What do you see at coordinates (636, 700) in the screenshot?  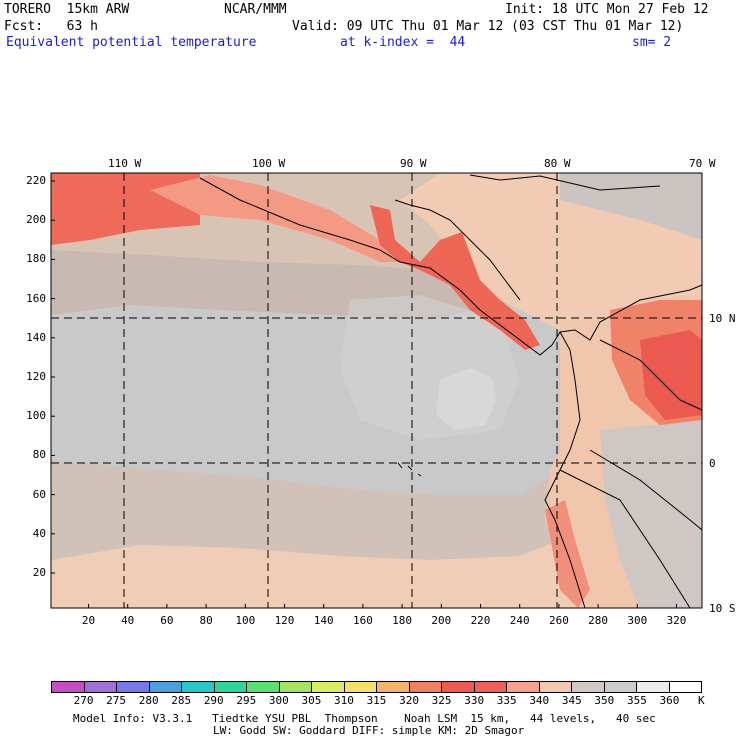 I see `colorbar-level-label: 355` at bounding box center [636, 700].